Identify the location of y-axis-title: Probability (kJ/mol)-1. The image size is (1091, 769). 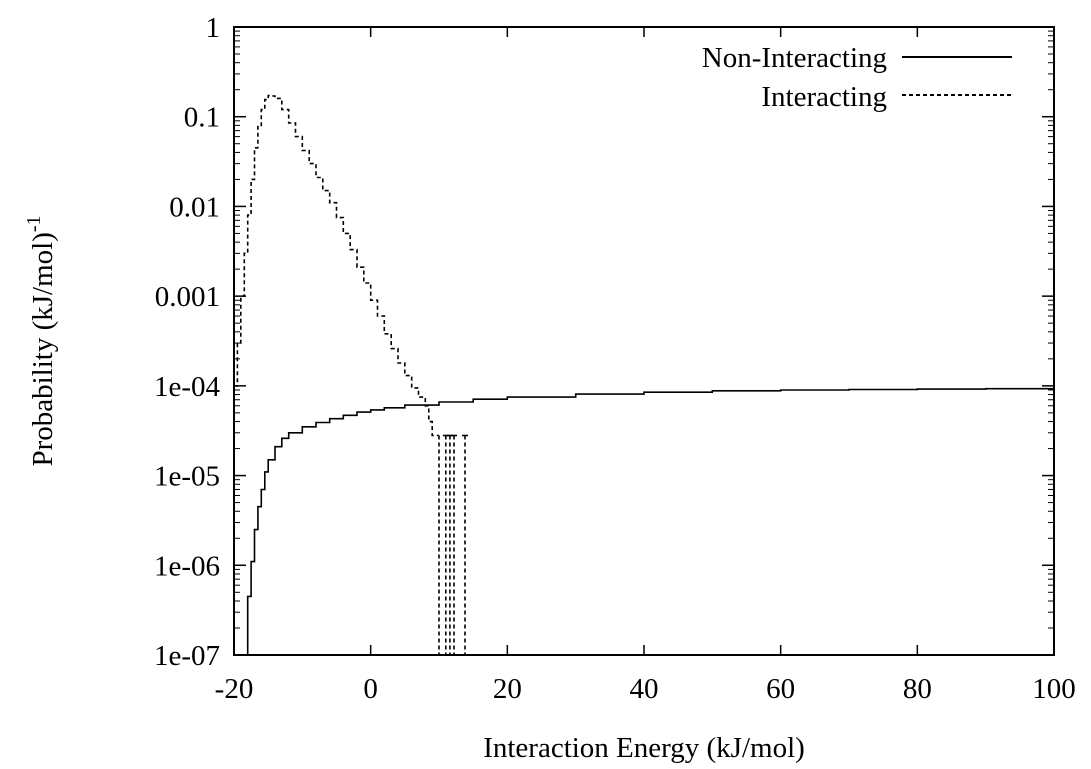
(41, 340).